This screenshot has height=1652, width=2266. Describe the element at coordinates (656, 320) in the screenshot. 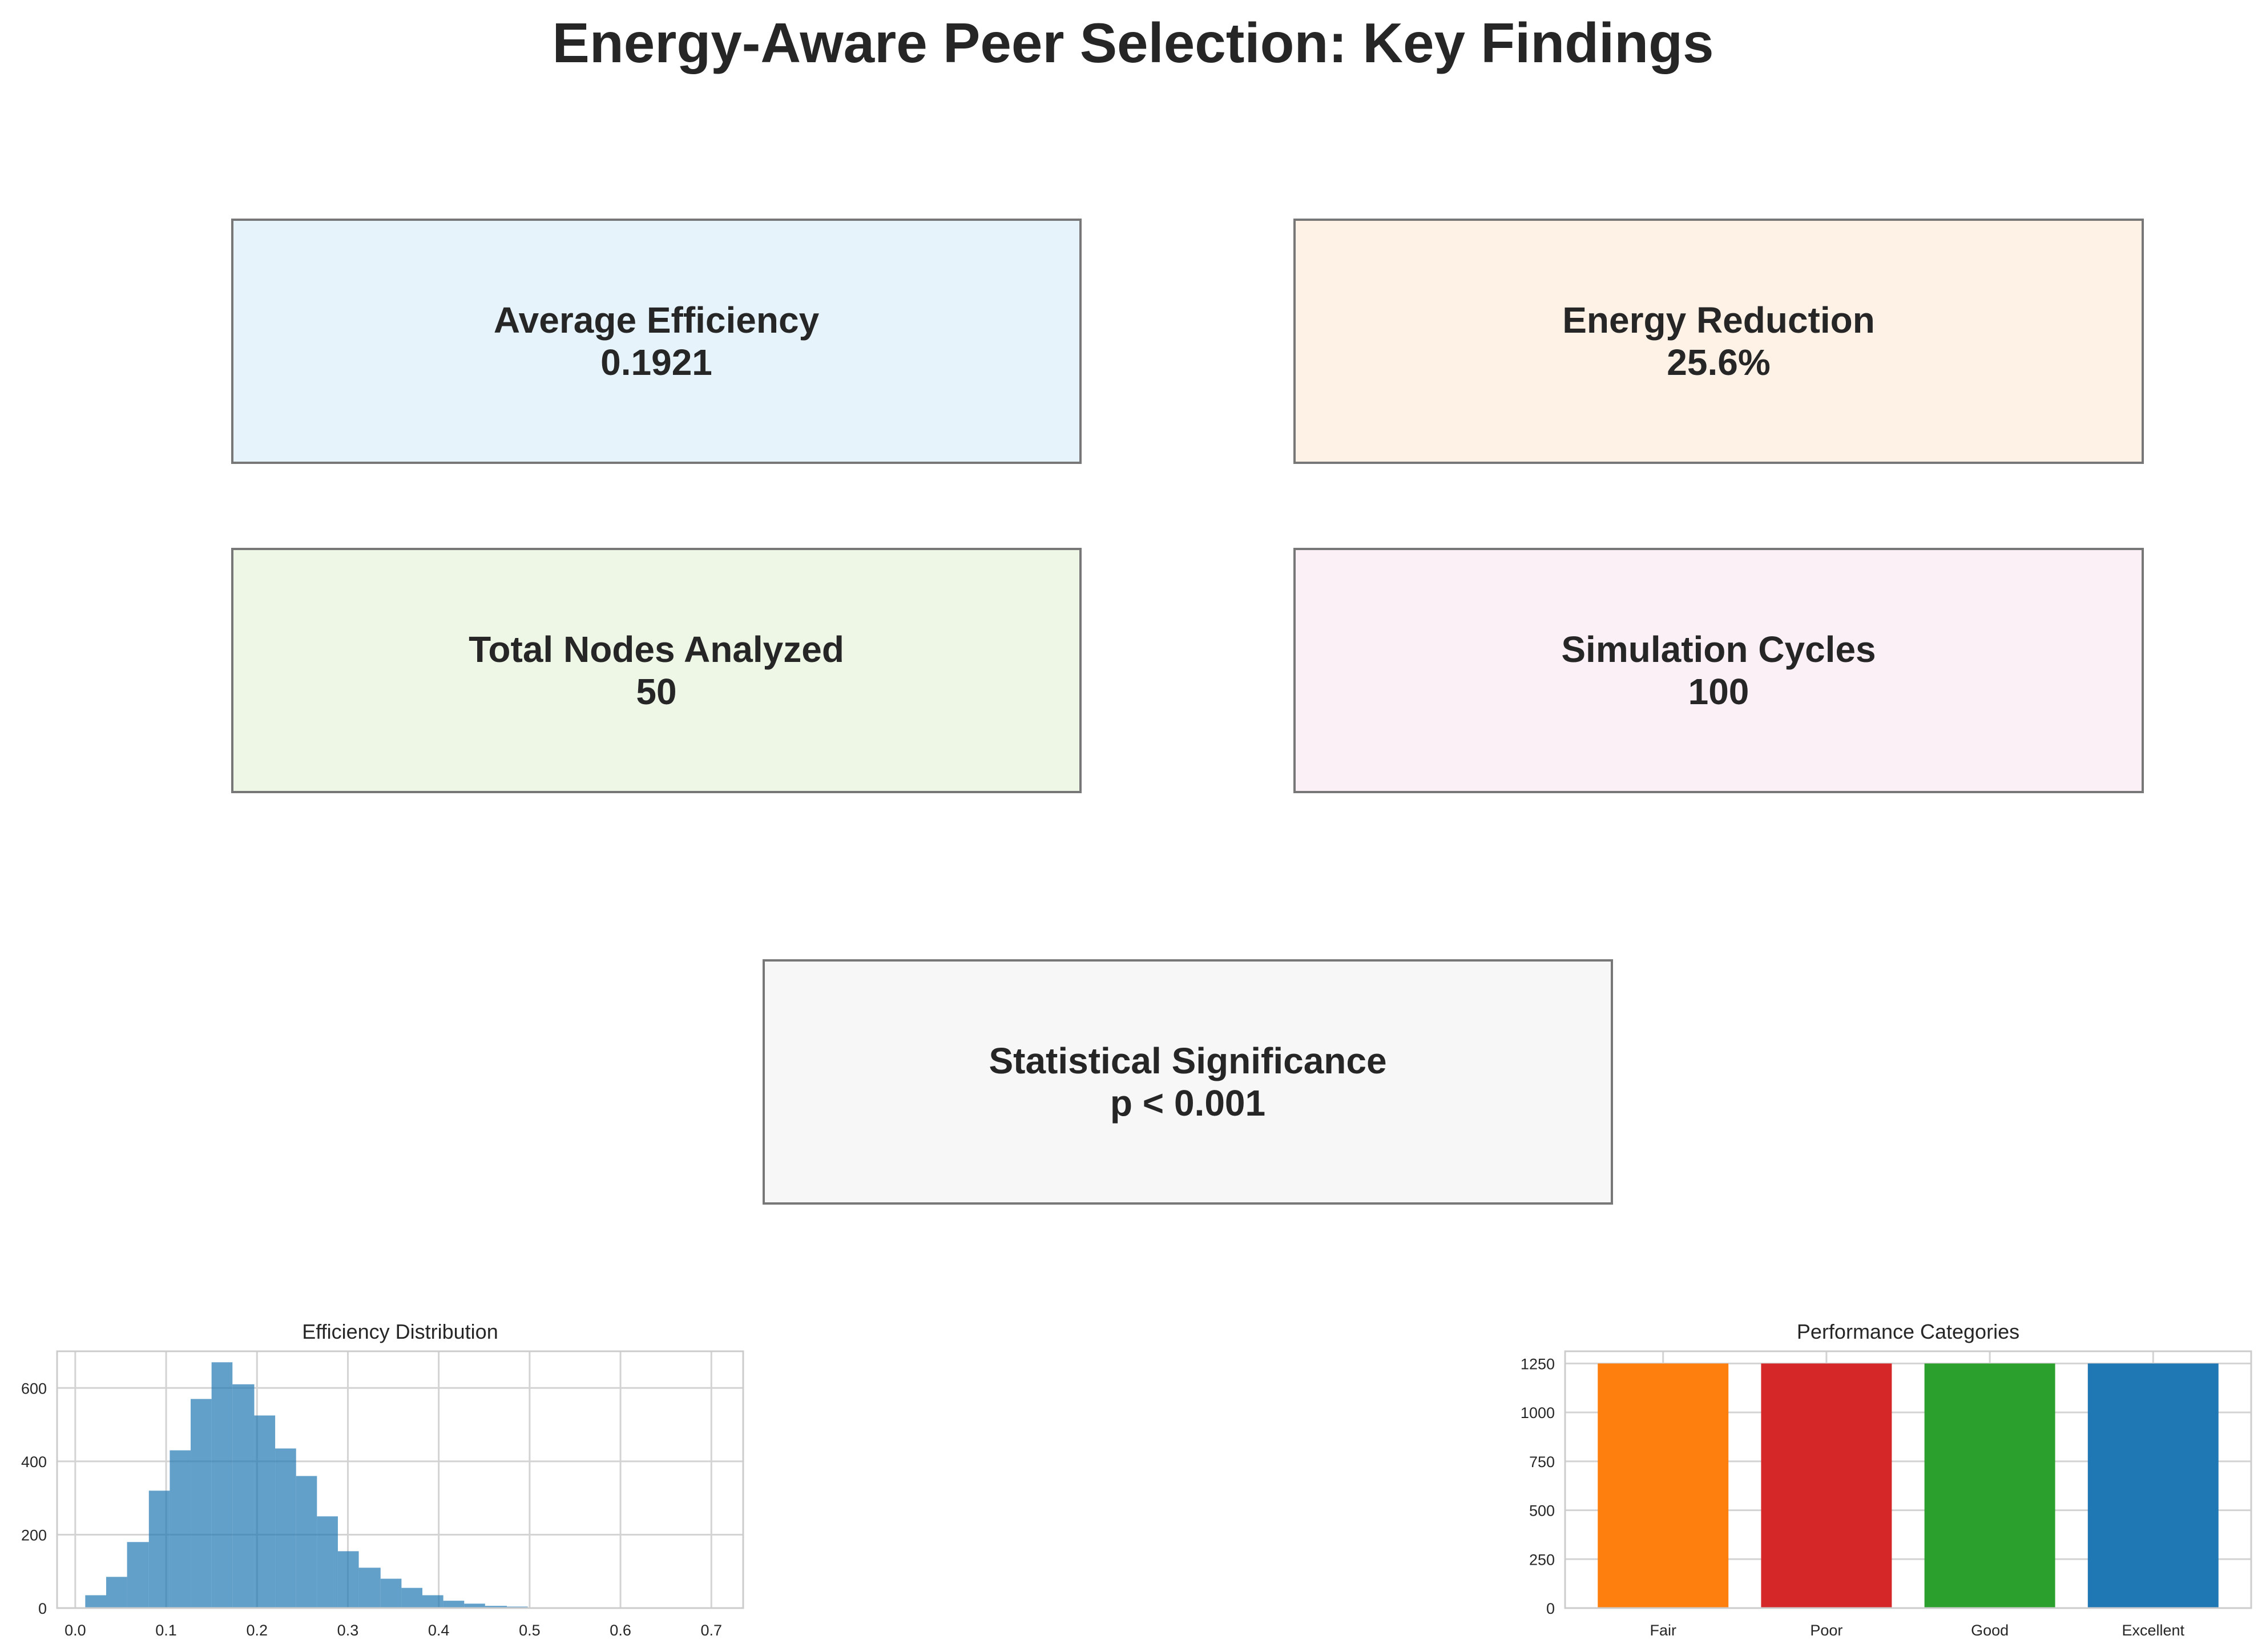

I see `card-label: Average Efficiency` at that location.